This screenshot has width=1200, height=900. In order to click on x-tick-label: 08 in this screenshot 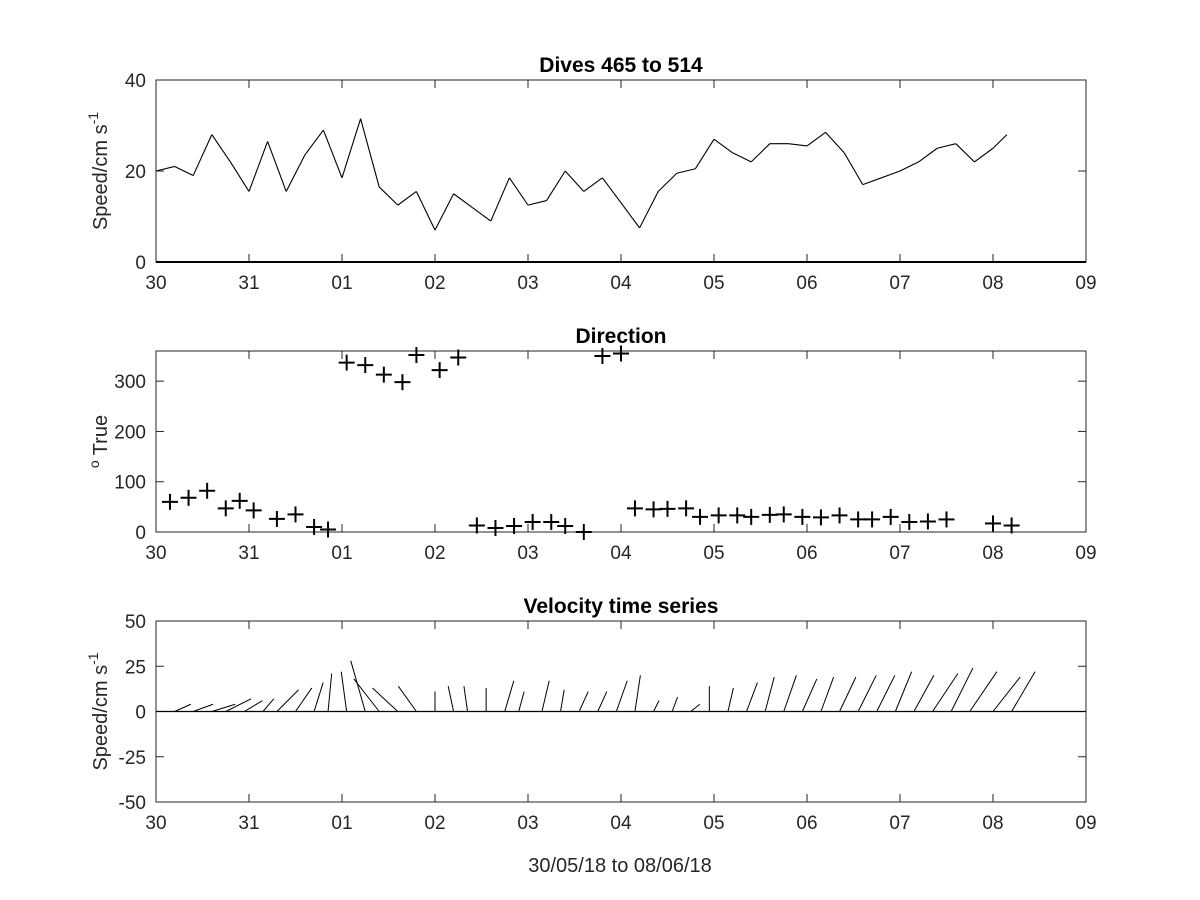, I will do `click(992, 283)`.